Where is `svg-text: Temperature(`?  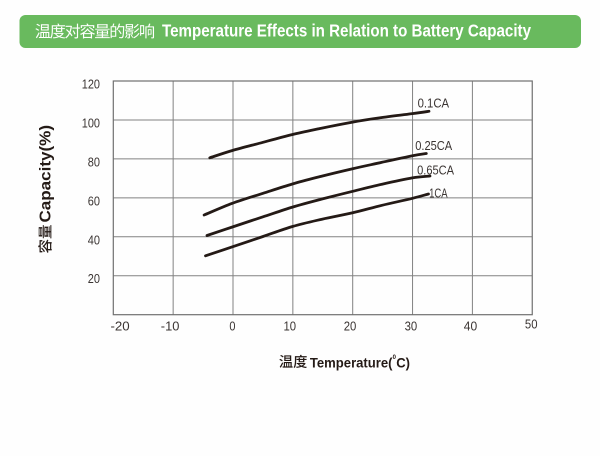
svg-text: Temperature( is located at coordinates (351, 362).